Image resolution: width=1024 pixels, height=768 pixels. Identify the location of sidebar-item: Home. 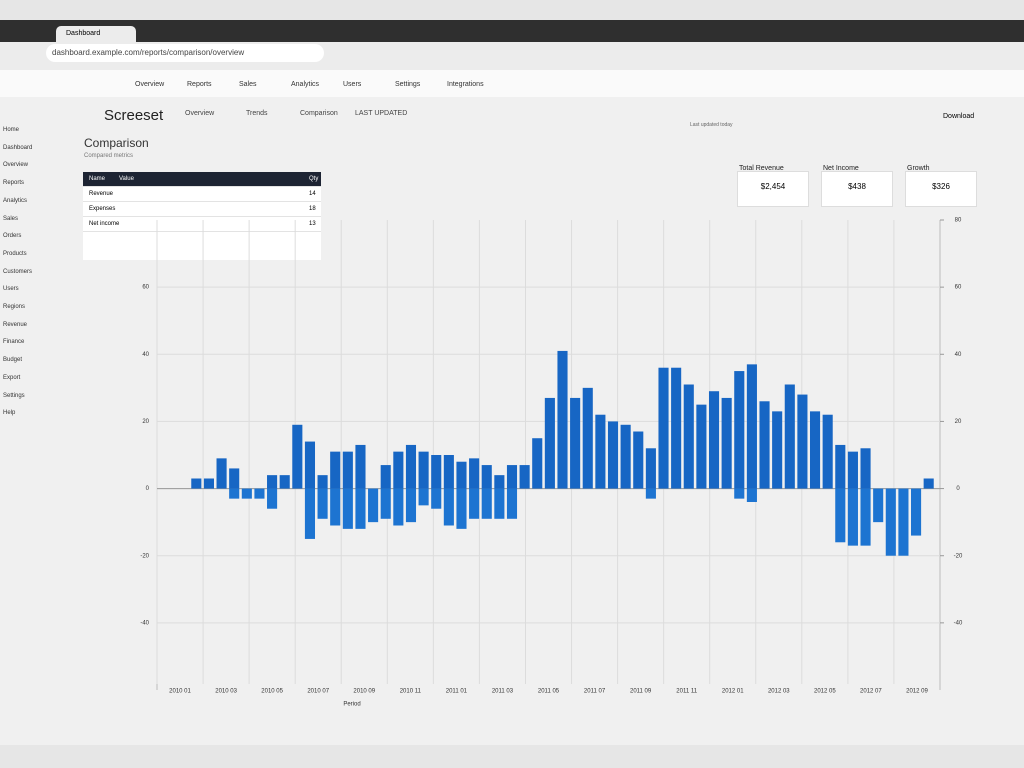
(11, 130).